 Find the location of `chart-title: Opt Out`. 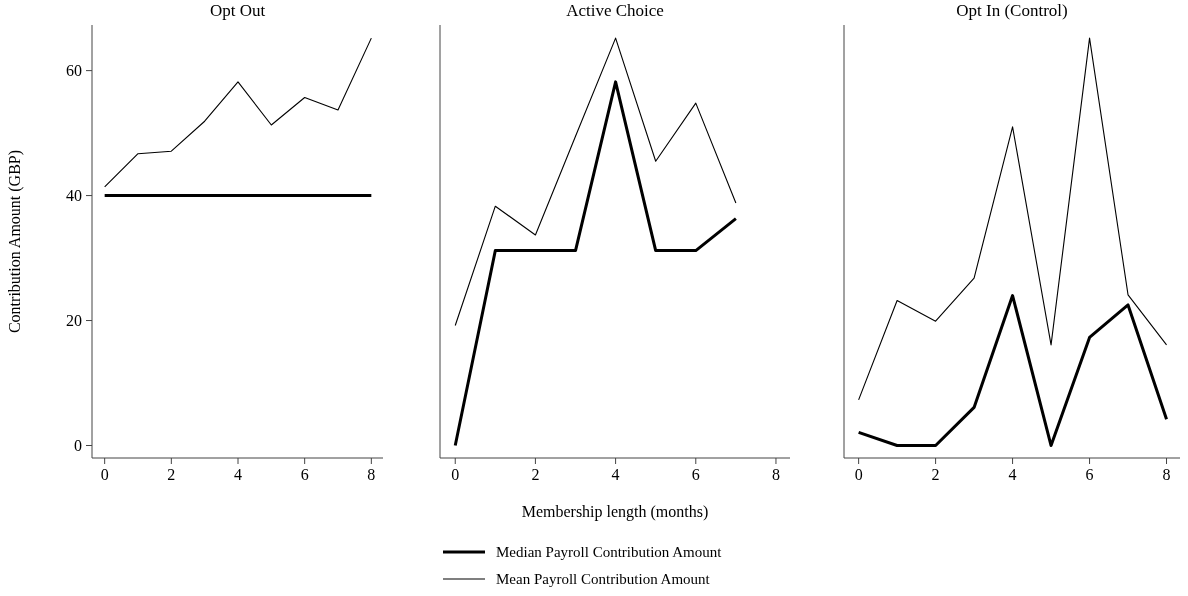

chart-title: Opt Out is located at coordinates (237, 10).